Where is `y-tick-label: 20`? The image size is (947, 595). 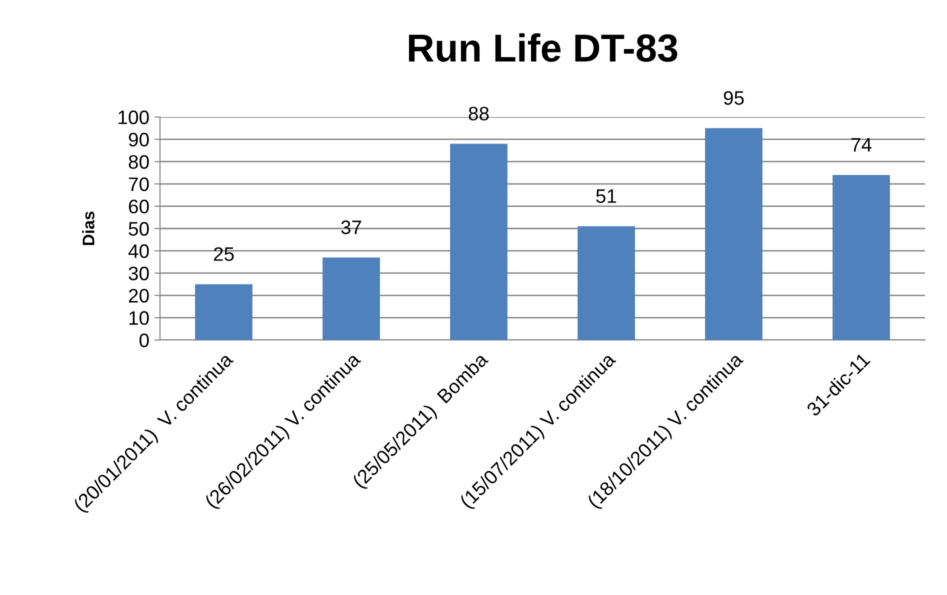 y-tick-label: 20 is located at coordinates (138, 295).